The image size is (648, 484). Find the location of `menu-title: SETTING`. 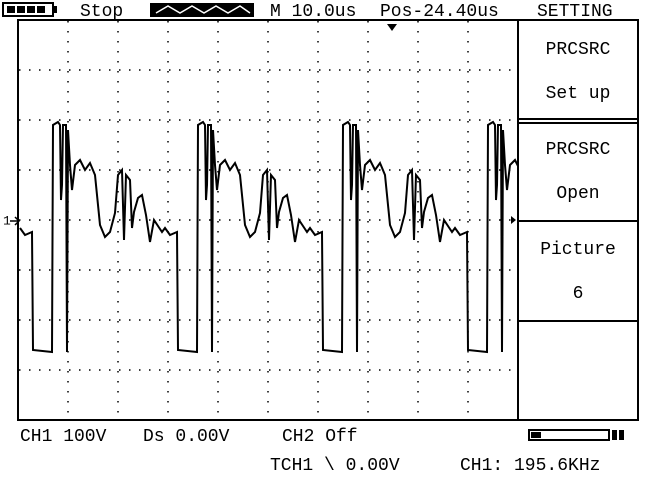

menu-title: SETTING is located at coordinates (575, 12).